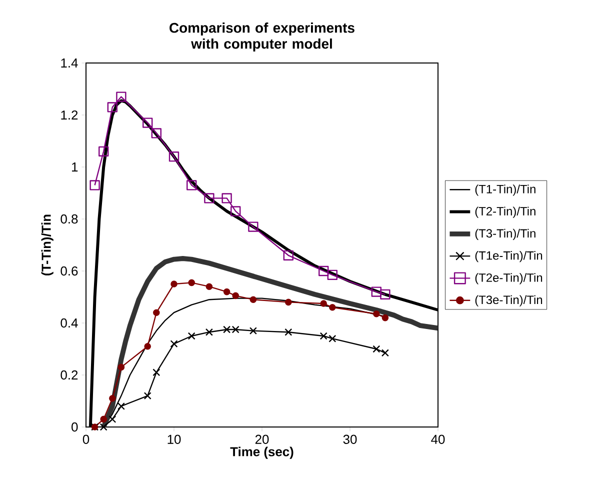 The width and height of the screenshot is (613, 491). Describe the element at coordinates (69, 63) in the screenshot. I see `y-tick-label: 1.4` at that location.